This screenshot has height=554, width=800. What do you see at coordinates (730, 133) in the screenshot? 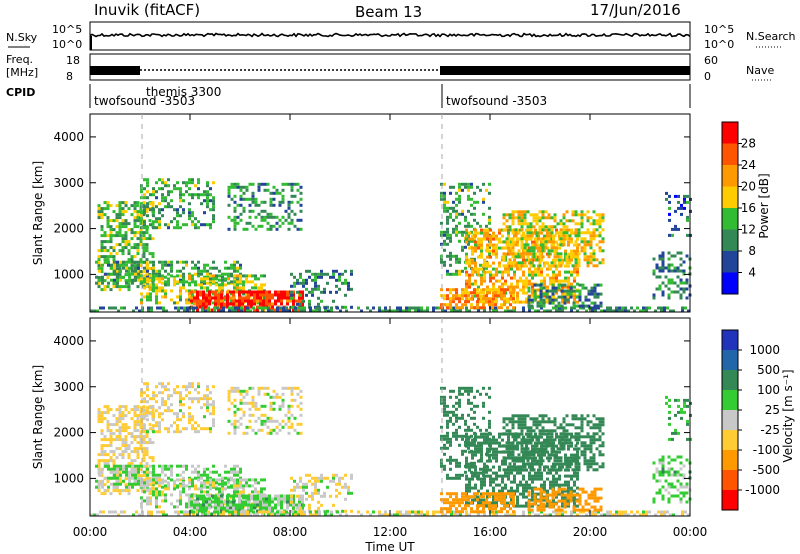
I see `colorbar-swatch` at bounding box center [730, 133].